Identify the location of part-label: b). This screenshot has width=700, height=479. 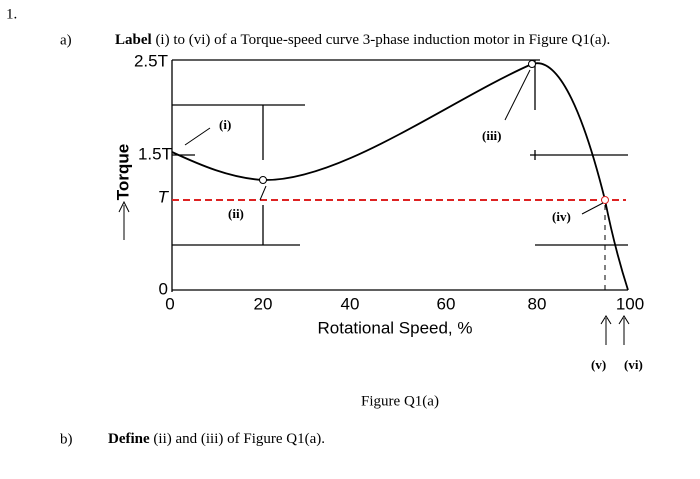
(66, 439).